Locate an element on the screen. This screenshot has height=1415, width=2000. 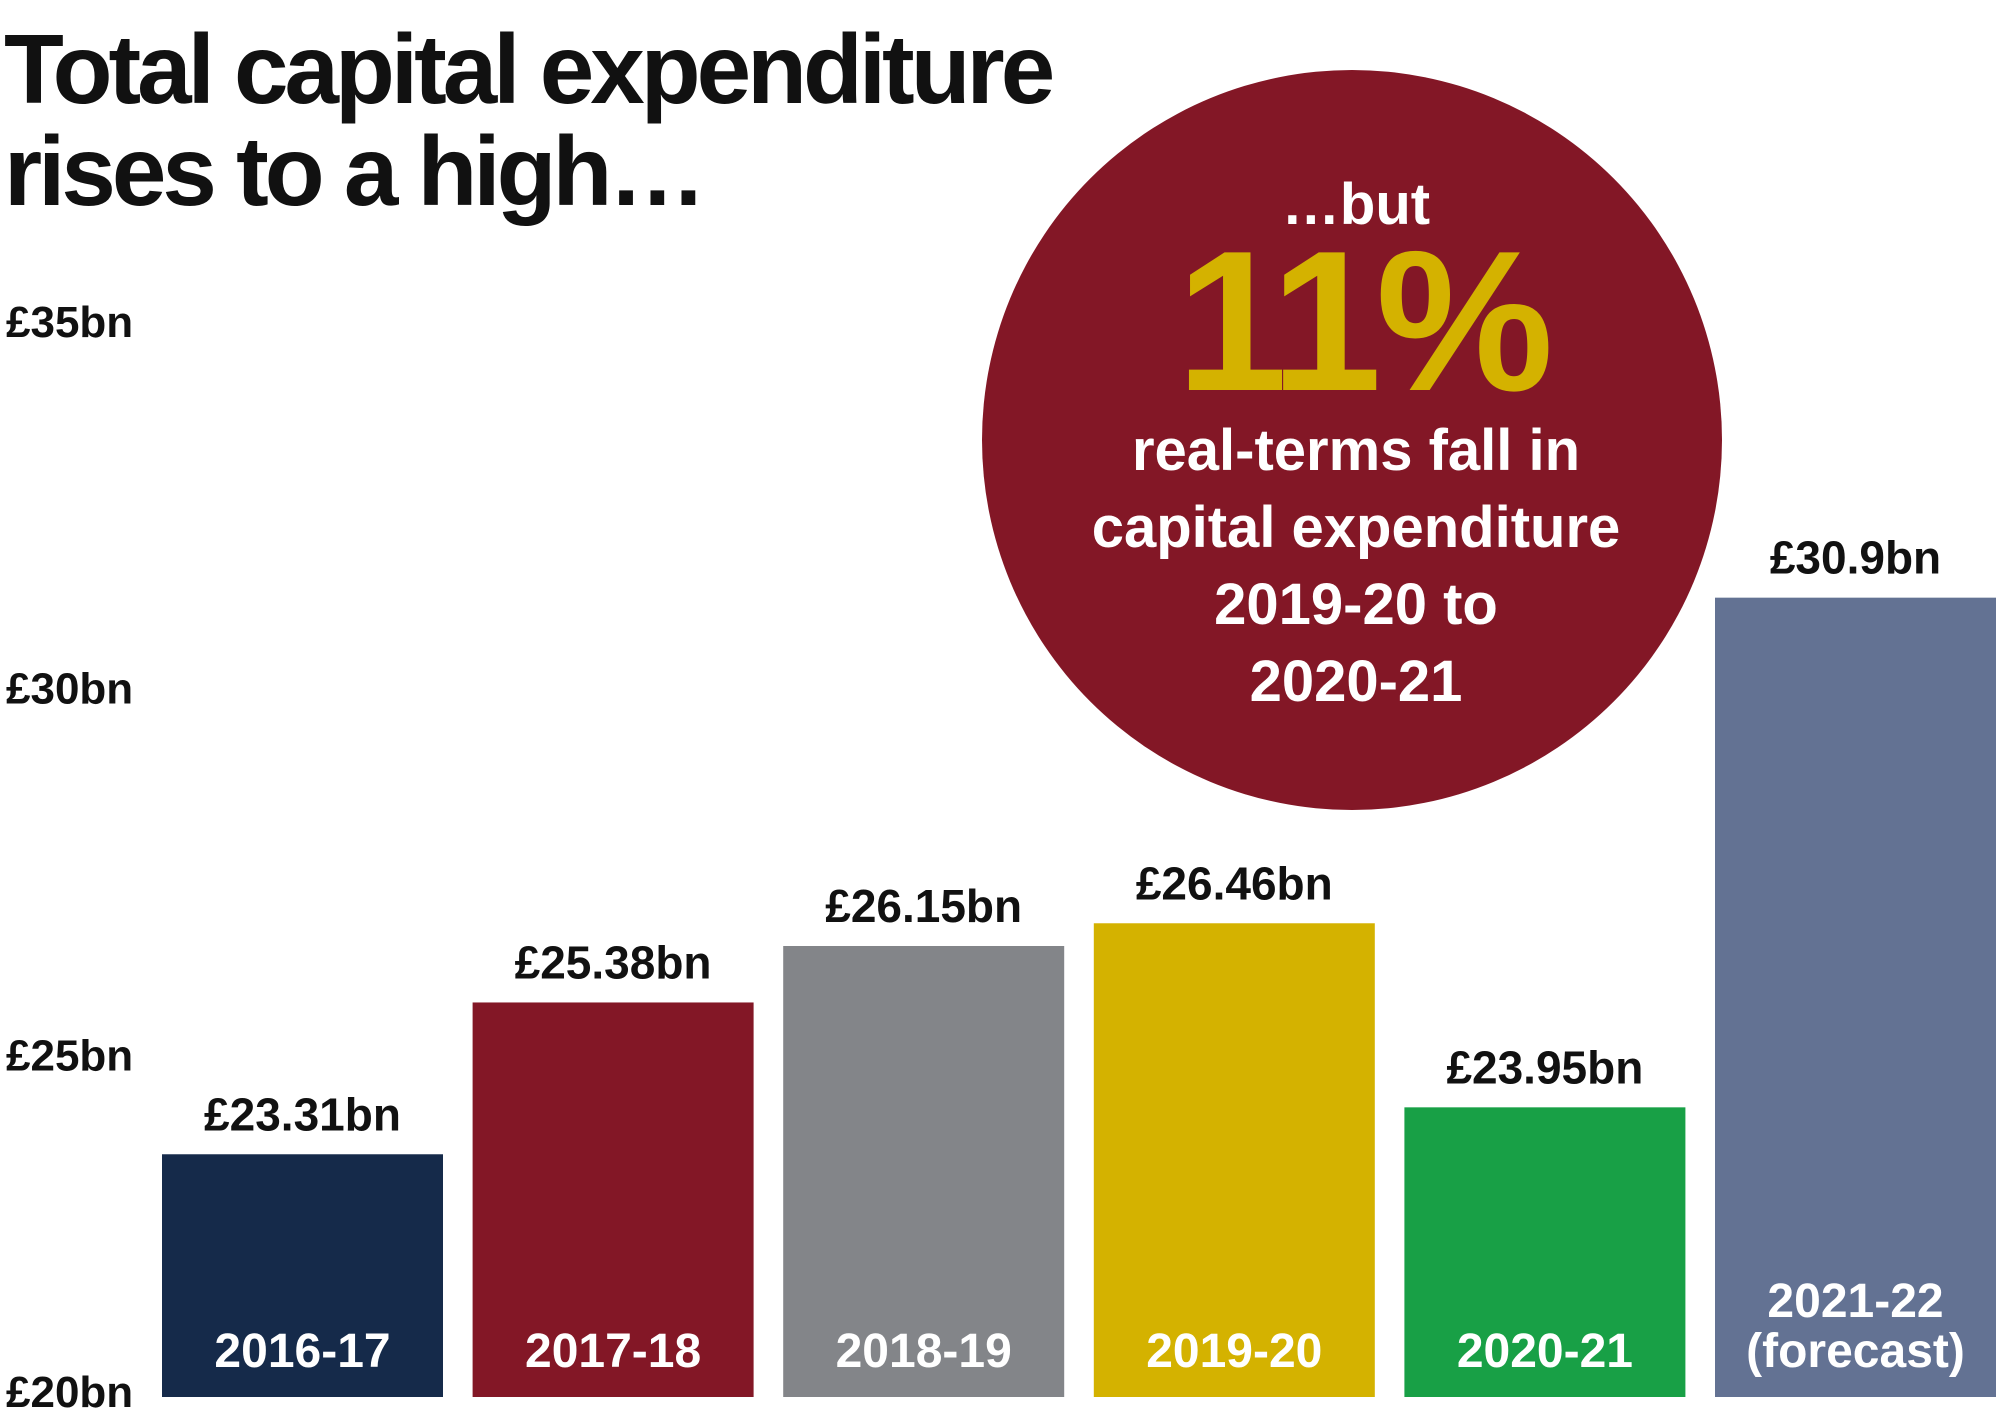
value-label: £30.9bn is located at coordinates (1855, 558).